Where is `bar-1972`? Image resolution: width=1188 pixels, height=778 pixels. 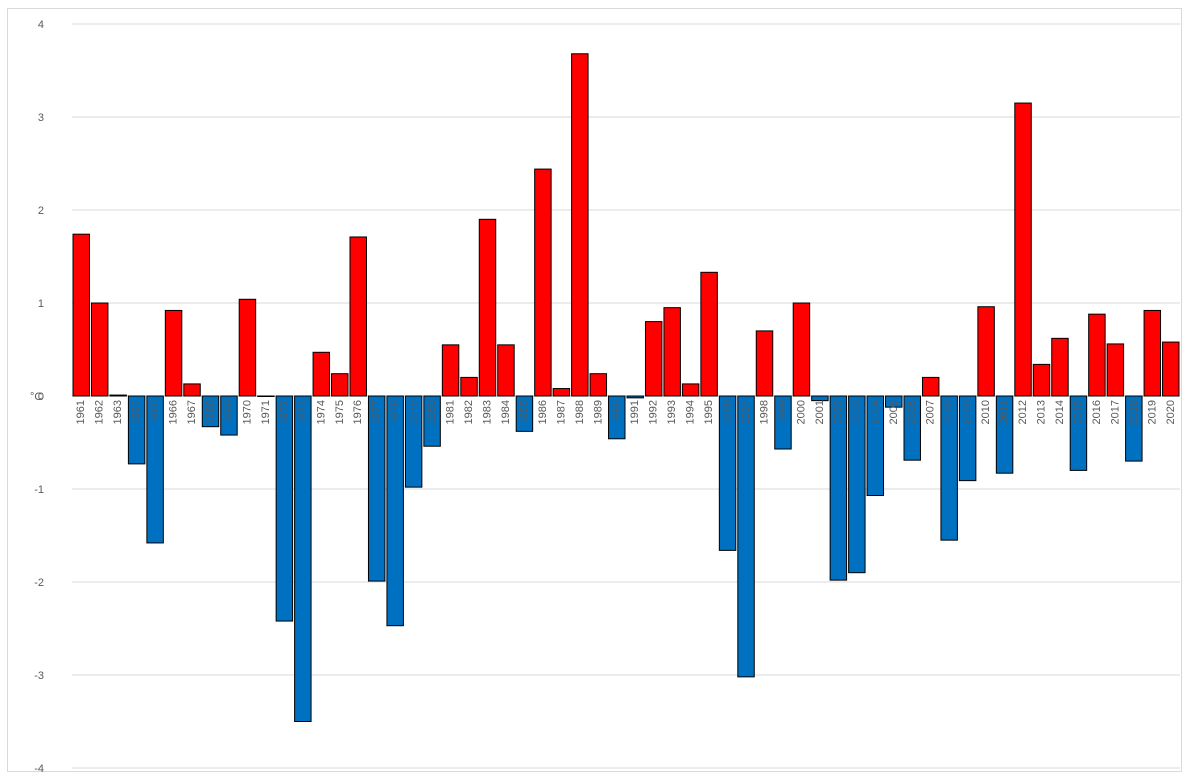
bar-1972 is located at coordinates (284, 508).